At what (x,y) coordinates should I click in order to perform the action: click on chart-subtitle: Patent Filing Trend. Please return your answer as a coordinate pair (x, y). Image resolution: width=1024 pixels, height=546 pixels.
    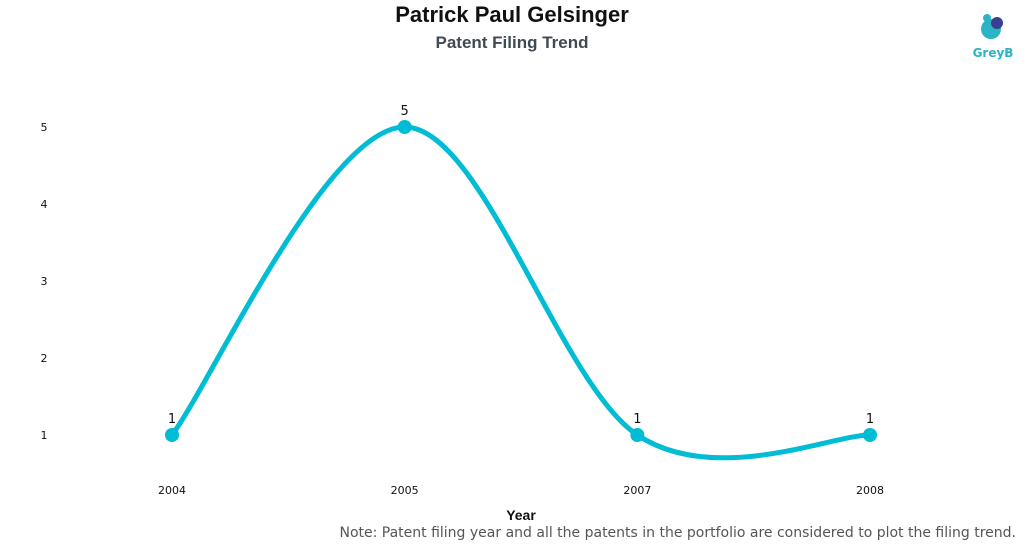
    Looking at the image, I should click on (512, 42).